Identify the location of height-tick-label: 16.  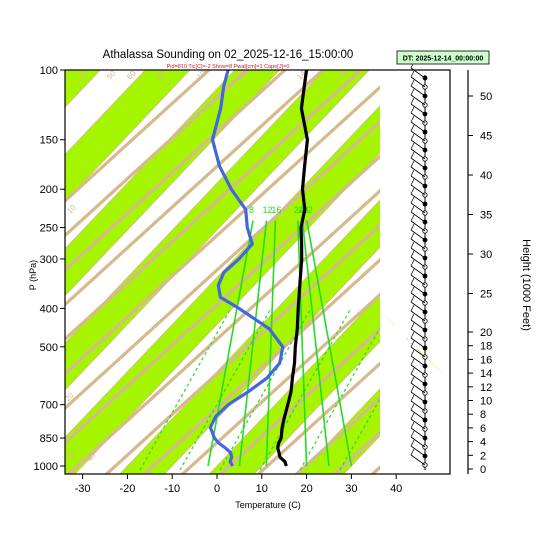
(486, 360).